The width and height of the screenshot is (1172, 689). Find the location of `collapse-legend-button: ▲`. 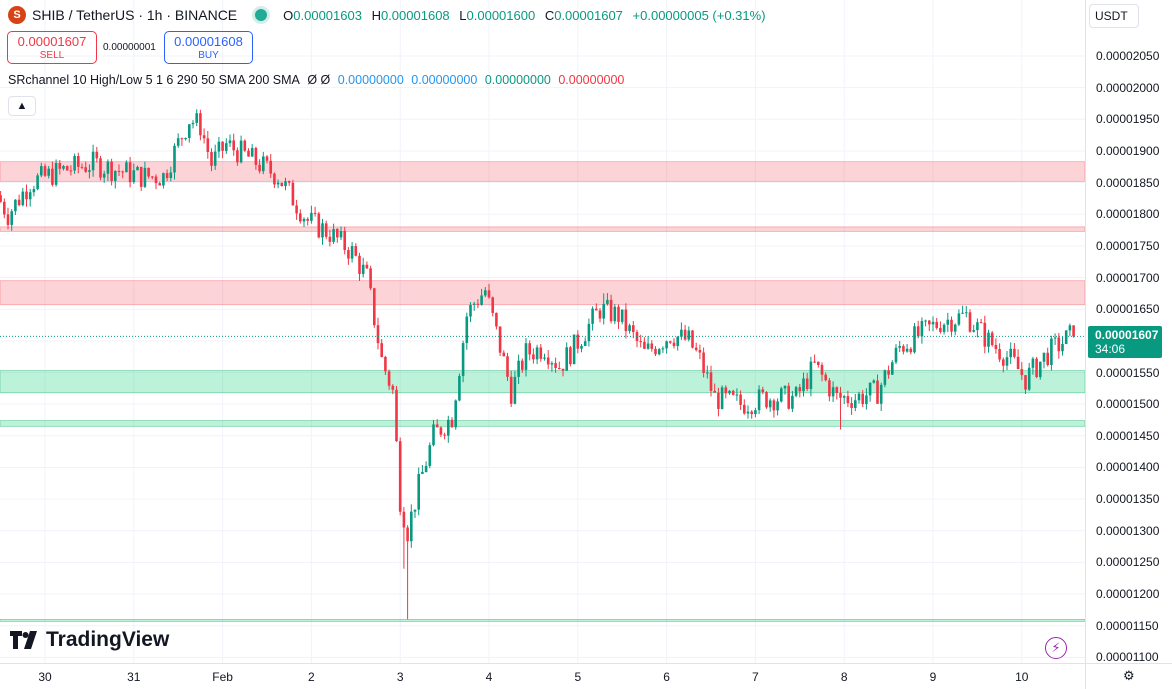

collapse-legend-button: ▲ is located at coordinates (22, 106).